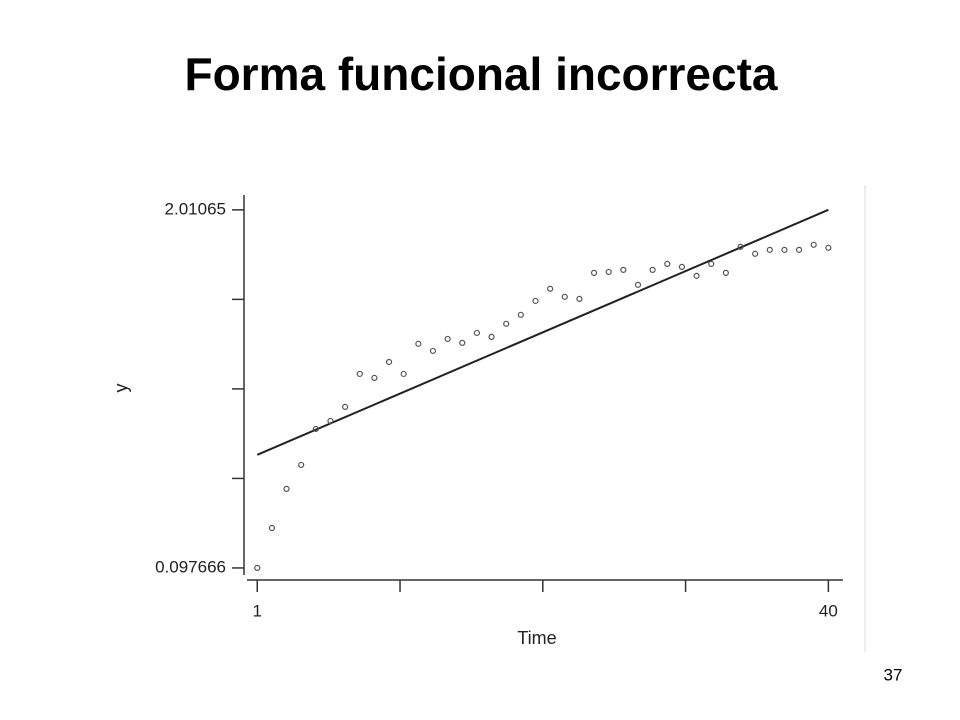  I want to click on slide-title: Forma funcional incorrecta, so click(480, 74).